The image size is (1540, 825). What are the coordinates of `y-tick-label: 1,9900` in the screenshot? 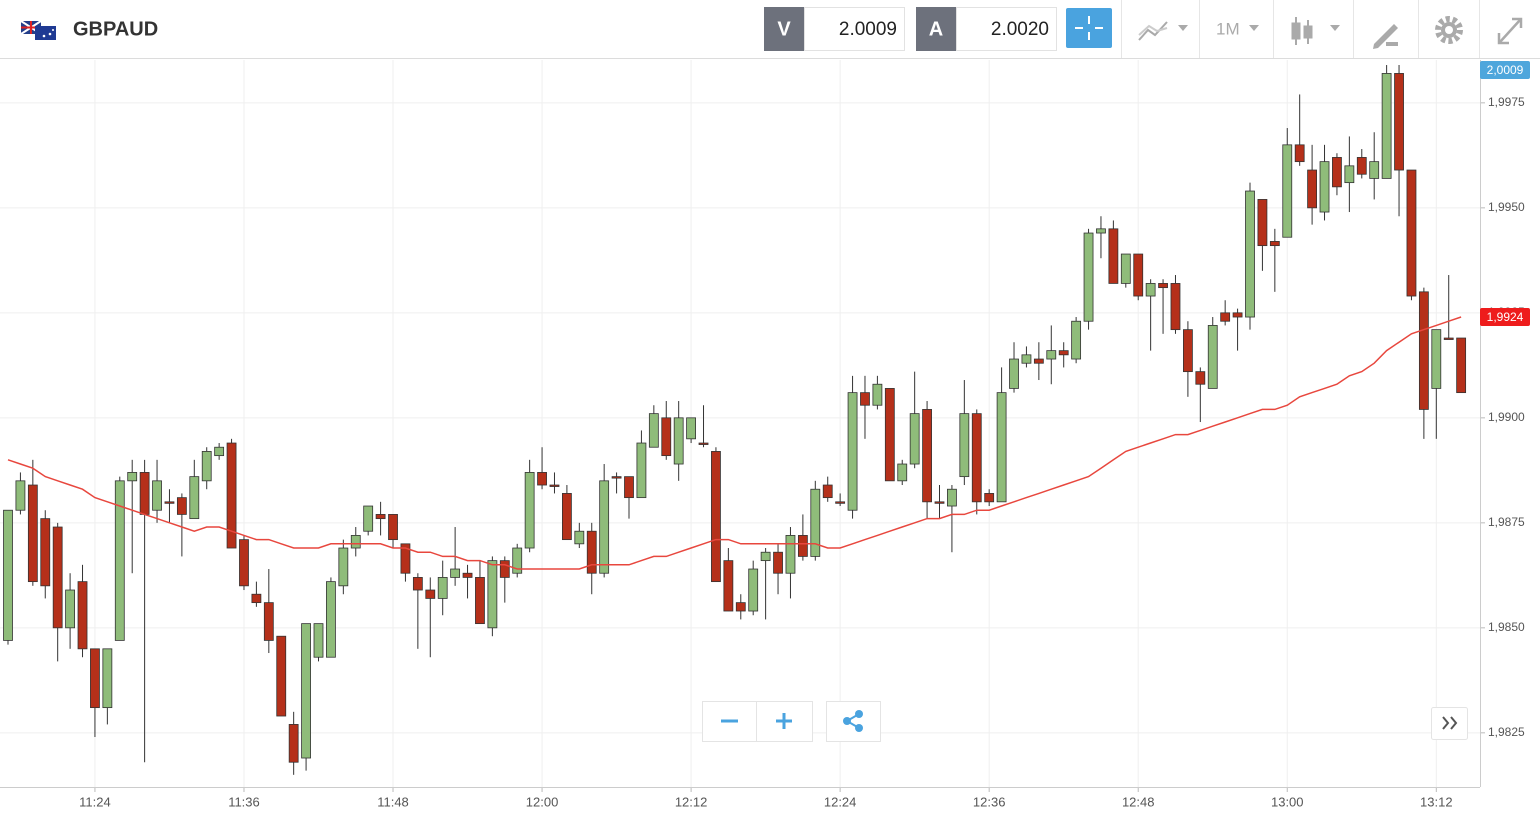 It's located at (1506, 417).